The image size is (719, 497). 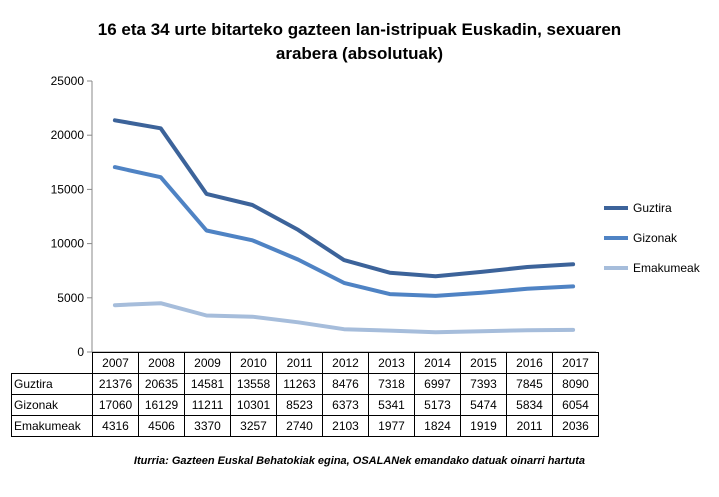 I want to click on x-tick-label: 2010, so click(x=253, y=363).